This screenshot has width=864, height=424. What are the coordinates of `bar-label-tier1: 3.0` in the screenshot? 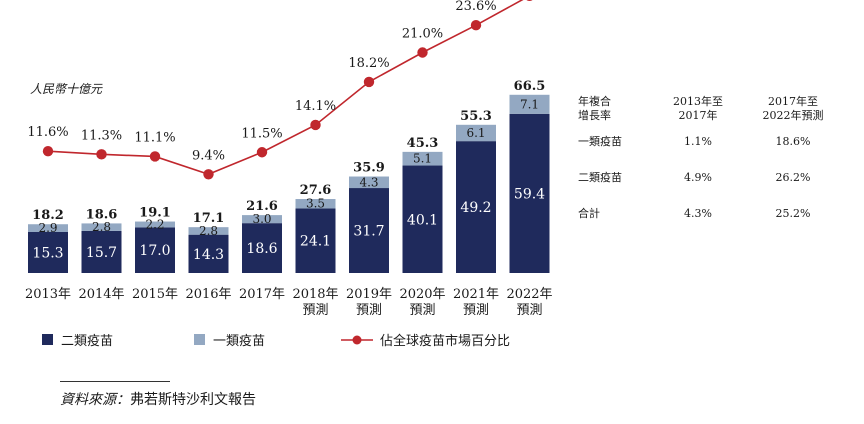 It's located at (261, 219).